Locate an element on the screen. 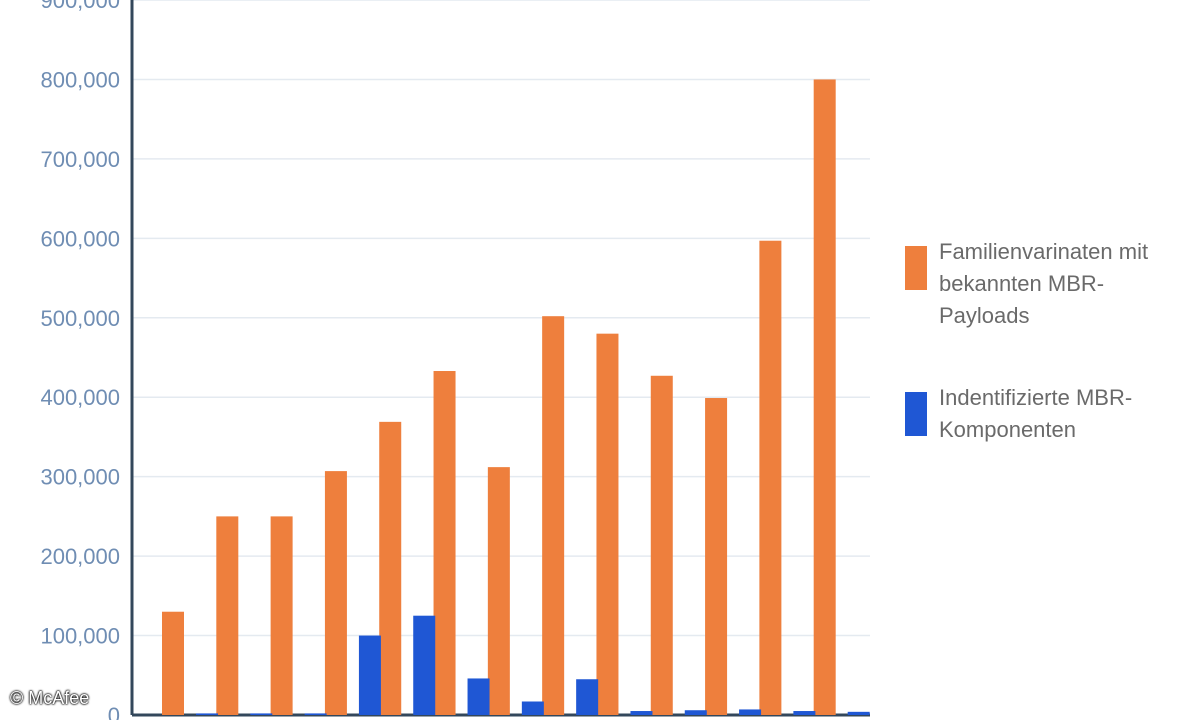 The height and width of the screenshot is (720, 1200). y-tick-label: 400,000 is located at coordinates (80, 397).